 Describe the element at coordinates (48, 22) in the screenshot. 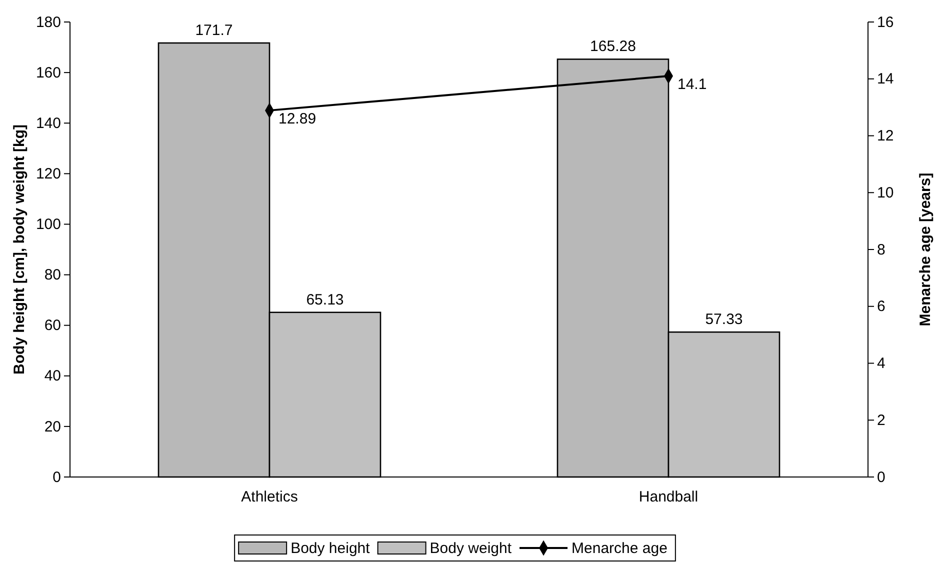

I see `y-tick-label: 180` at that location.